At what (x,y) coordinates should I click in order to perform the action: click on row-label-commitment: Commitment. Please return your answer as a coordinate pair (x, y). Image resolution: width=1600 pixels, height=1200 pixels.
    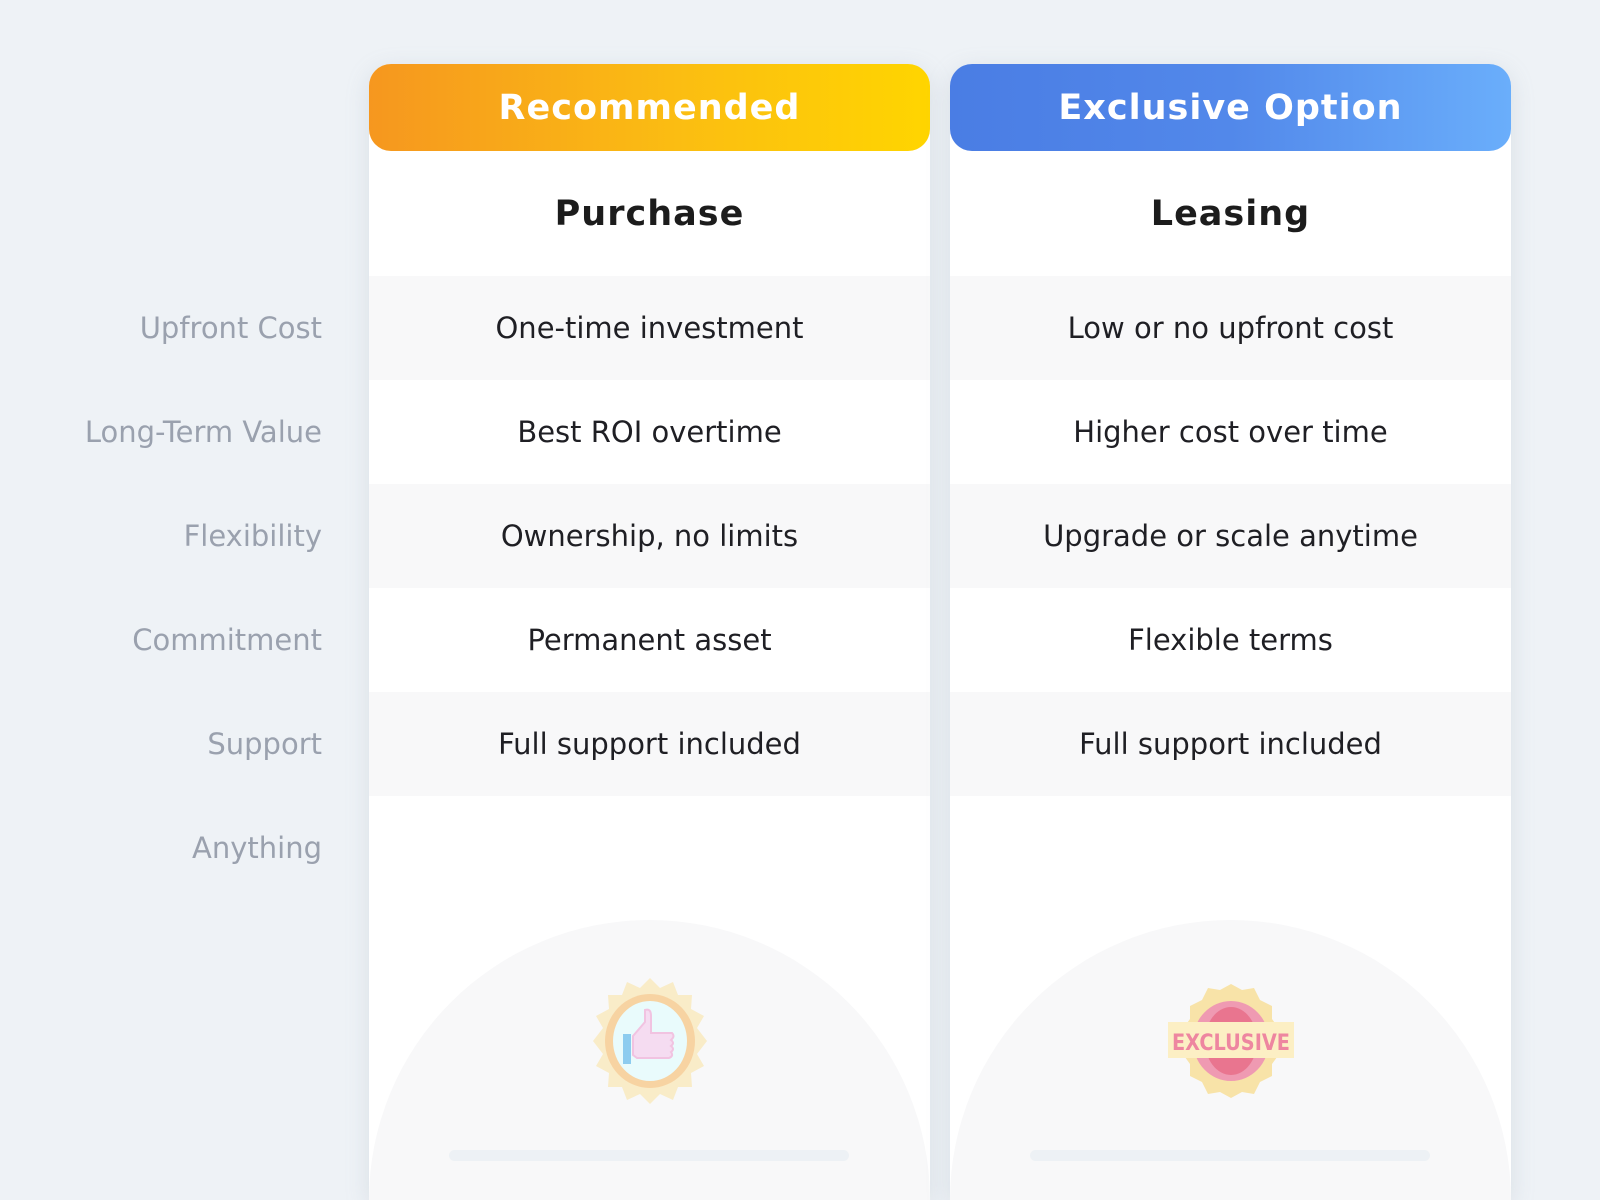
    Looking at the image, I should click on (227, 640).